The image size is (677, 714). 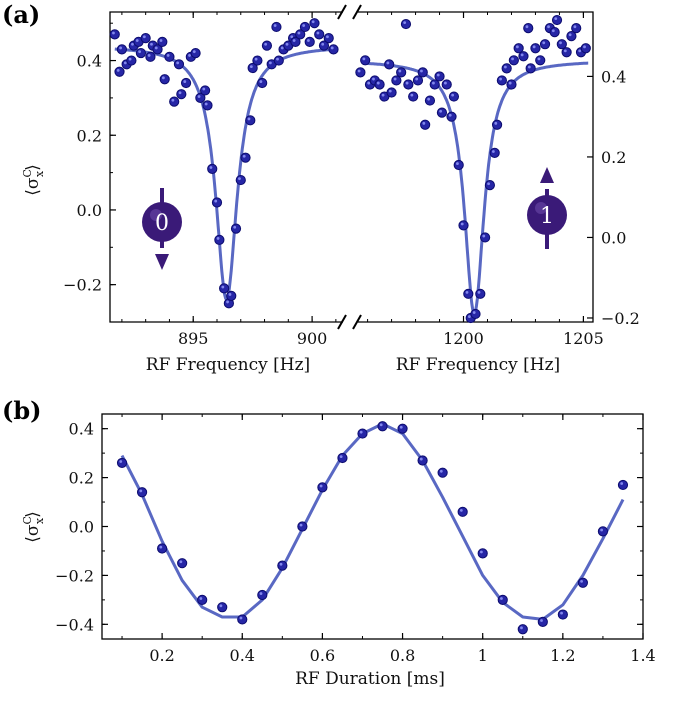 I want to click on panel-b-xtick-label: 1.4, so click(x=642, y=655).